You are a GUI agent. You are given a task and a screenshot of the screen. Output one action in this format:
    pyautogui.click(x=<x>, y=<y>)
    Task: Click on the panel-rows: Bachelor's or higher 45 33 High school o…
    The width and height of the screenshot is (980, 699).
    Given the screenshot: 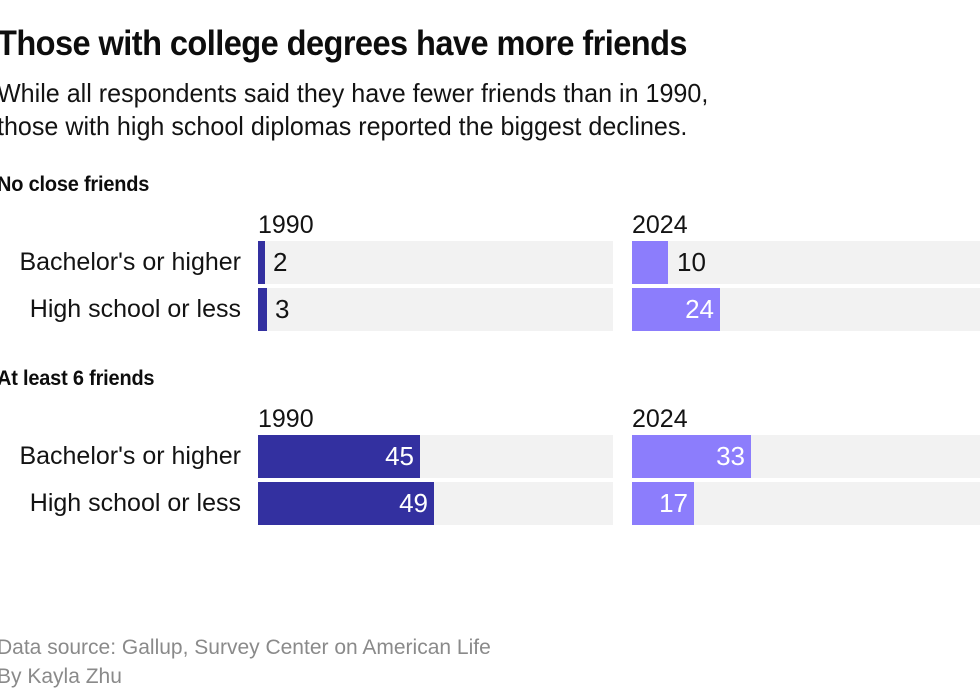 What is the action you would take?
    pyautogui.click(x=490, y=479)
    